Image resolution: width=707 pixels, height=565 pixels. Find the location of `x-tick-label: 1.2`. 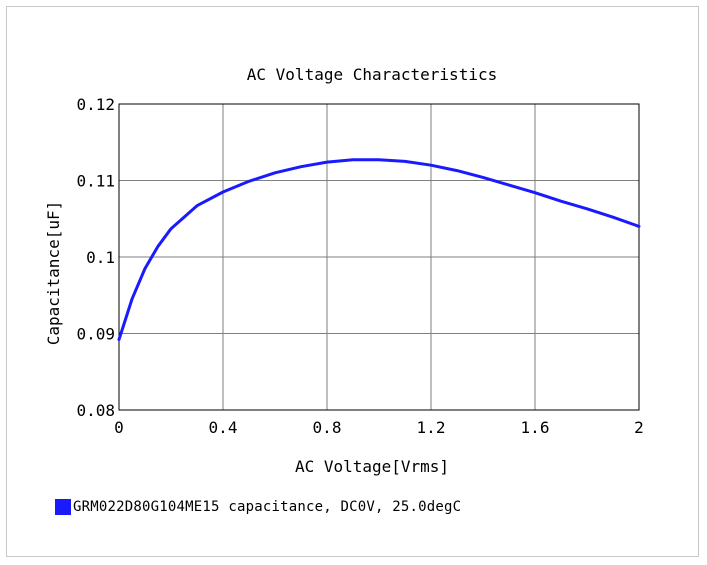

x-tick-label: 1.2 is located at coordinates (431, 427).